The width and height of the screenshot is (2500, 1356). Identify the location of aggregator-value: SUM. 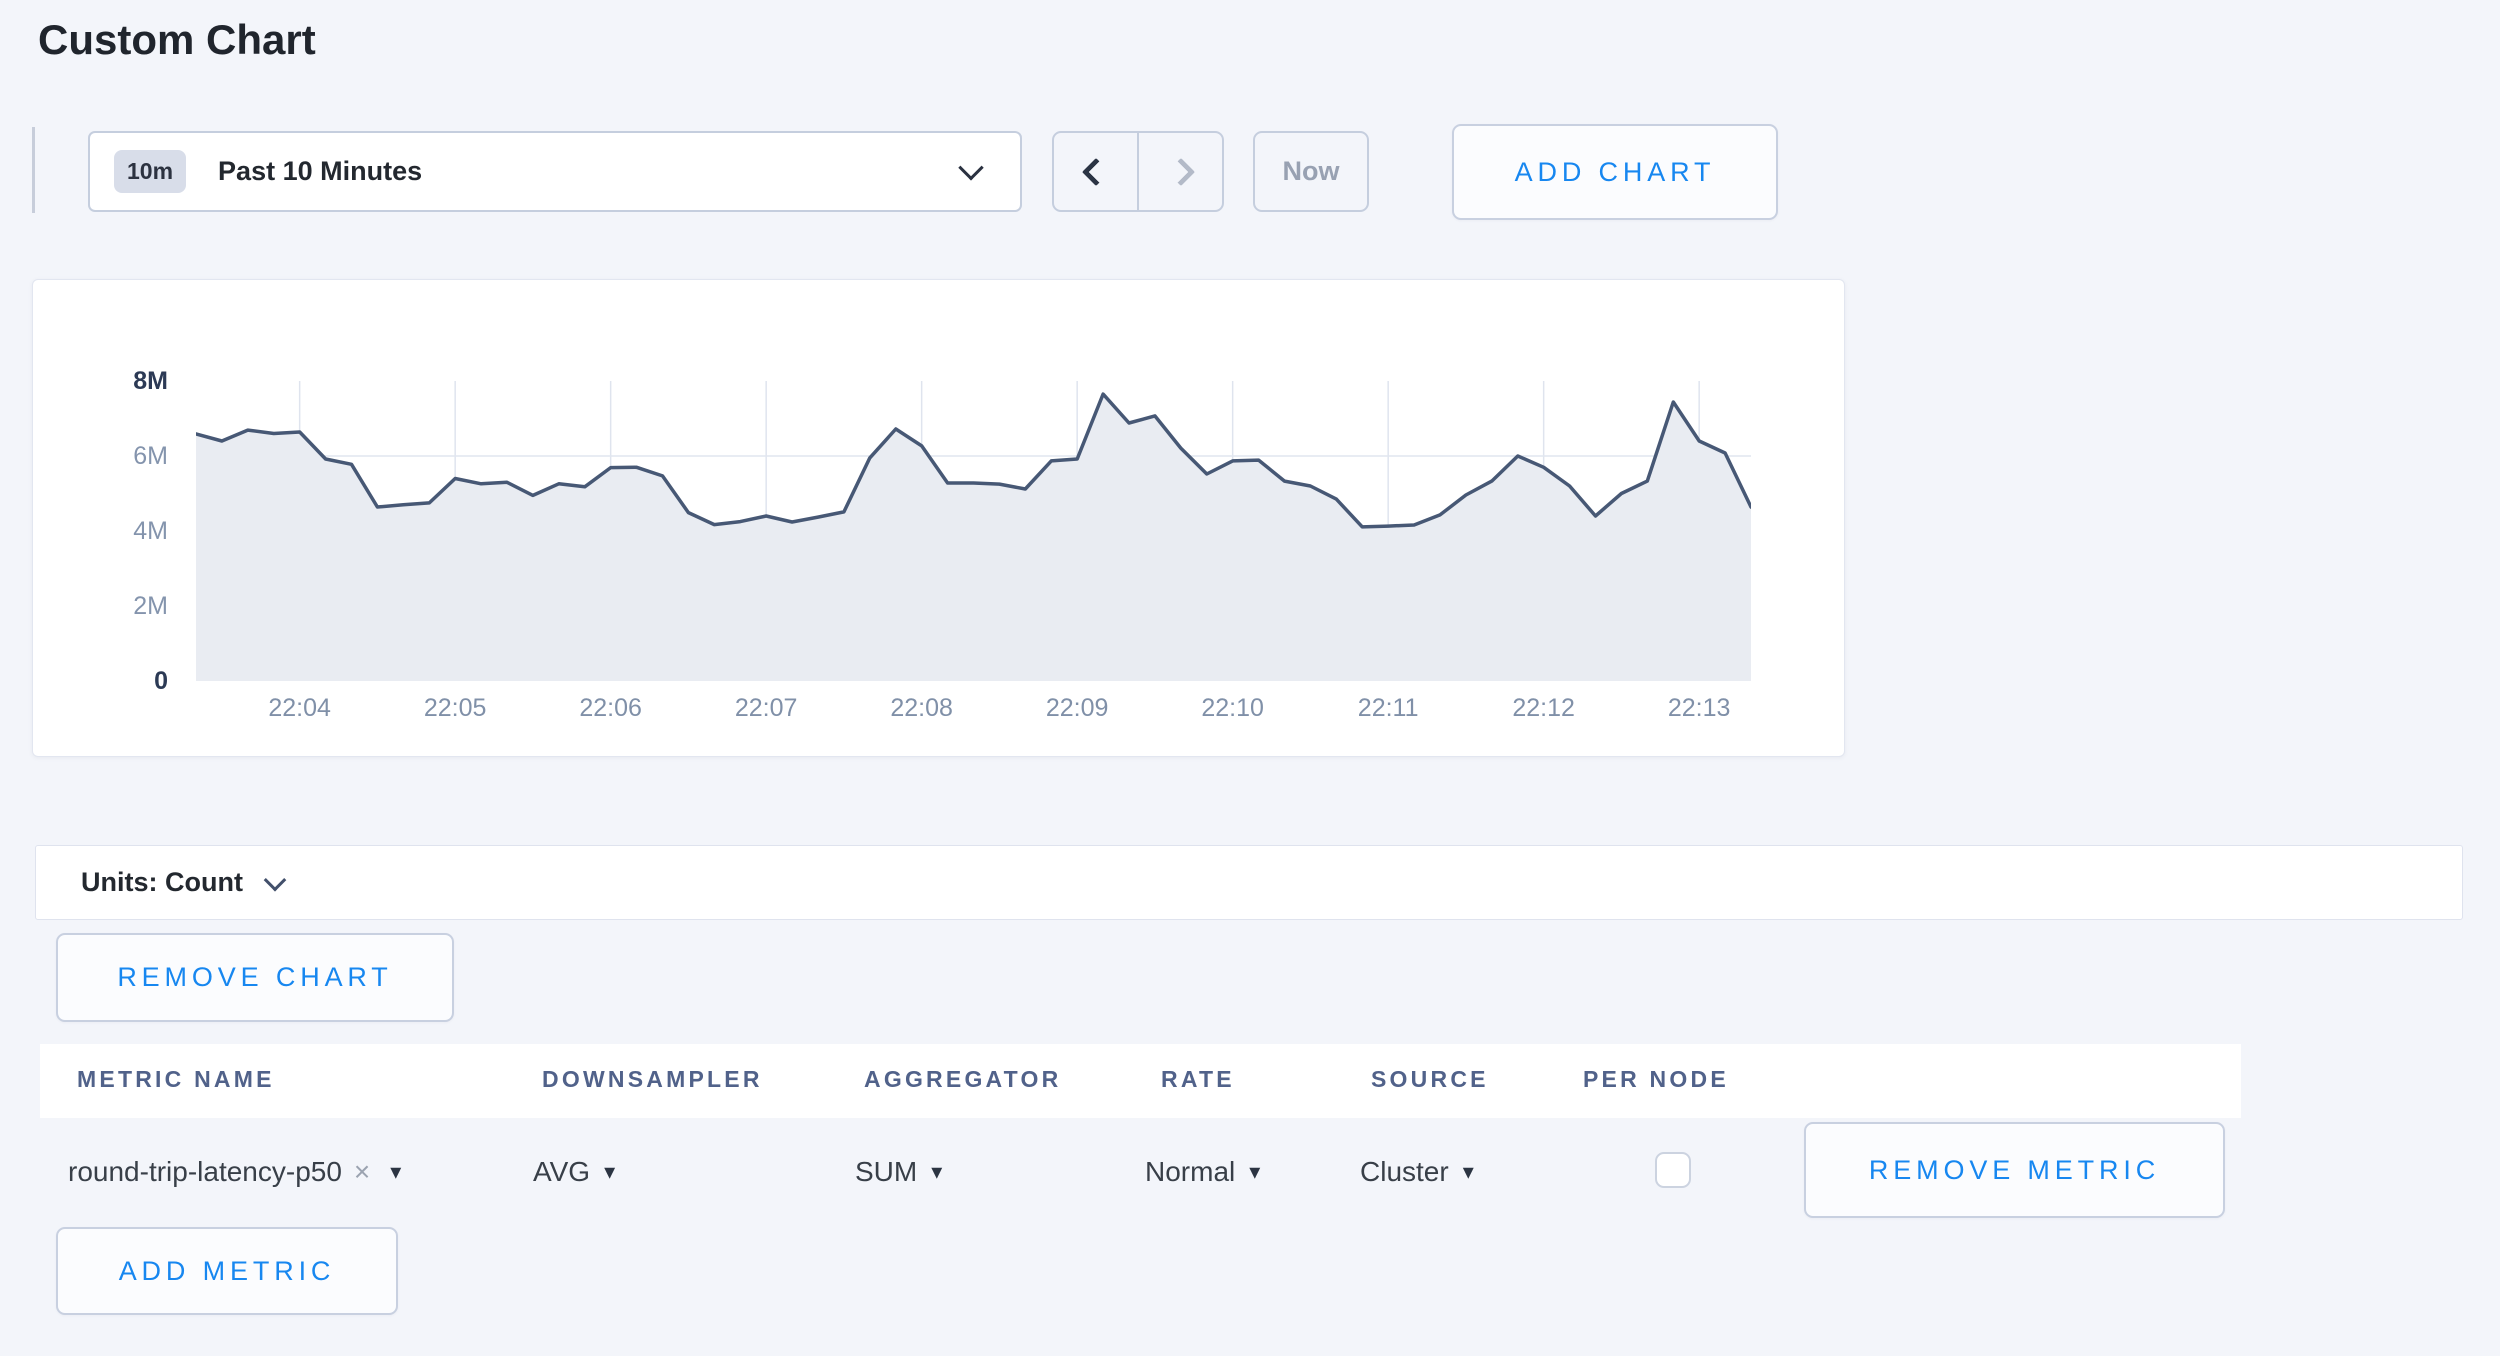
(886, 1171).